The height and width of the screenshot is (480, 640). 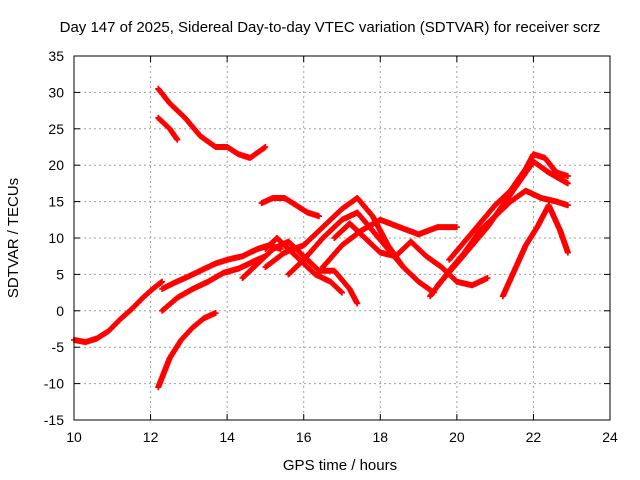 I want to click on series-arc15, so click(x=502, y=223).